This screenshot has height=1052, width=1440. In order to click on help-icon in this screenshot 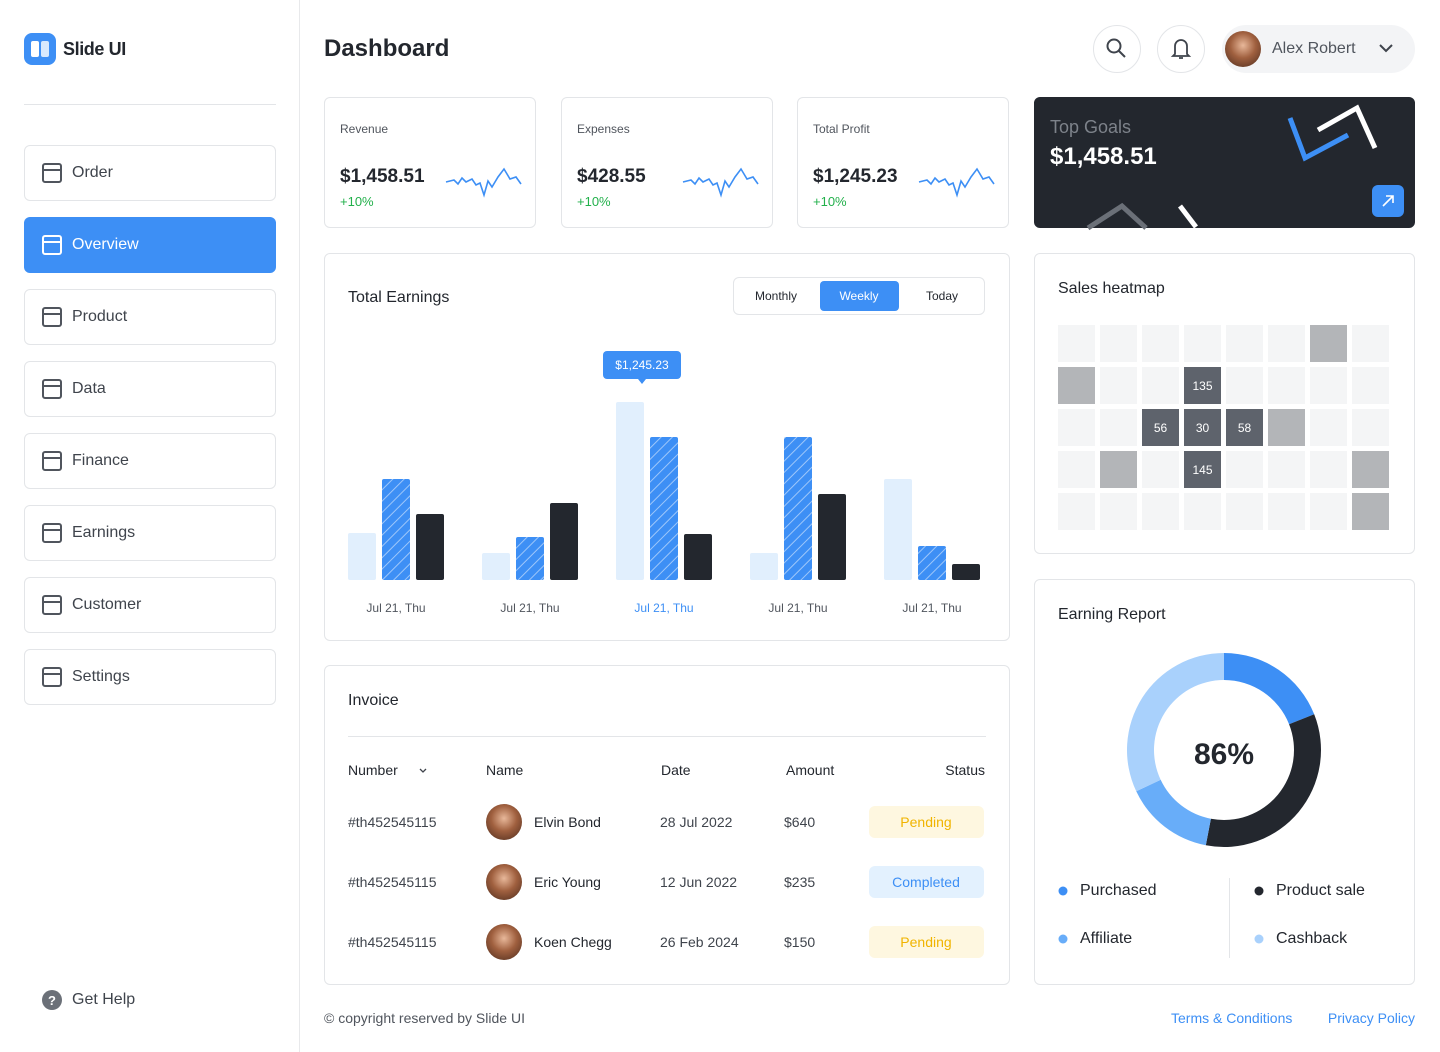, I will do `click(52, 1000)`.